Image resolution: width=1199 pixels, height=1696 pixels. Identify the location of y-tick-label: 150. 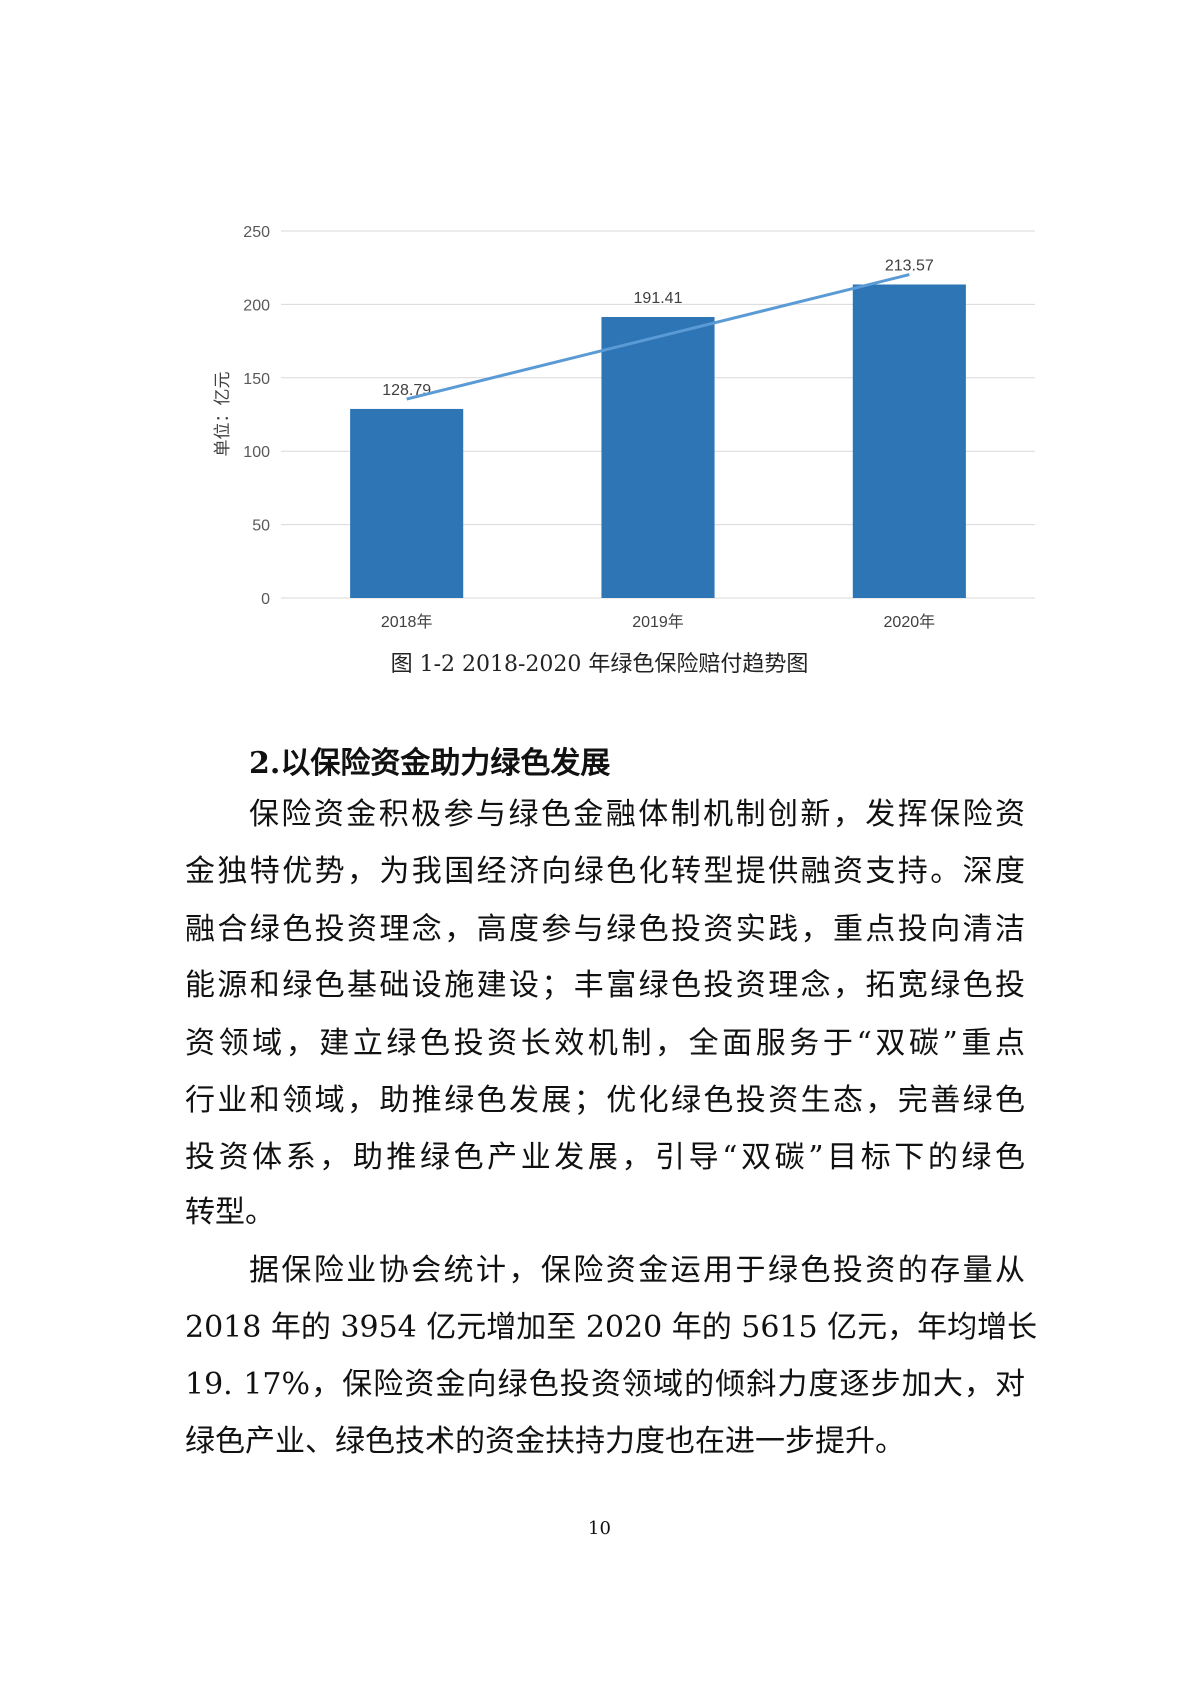
(256, 379).